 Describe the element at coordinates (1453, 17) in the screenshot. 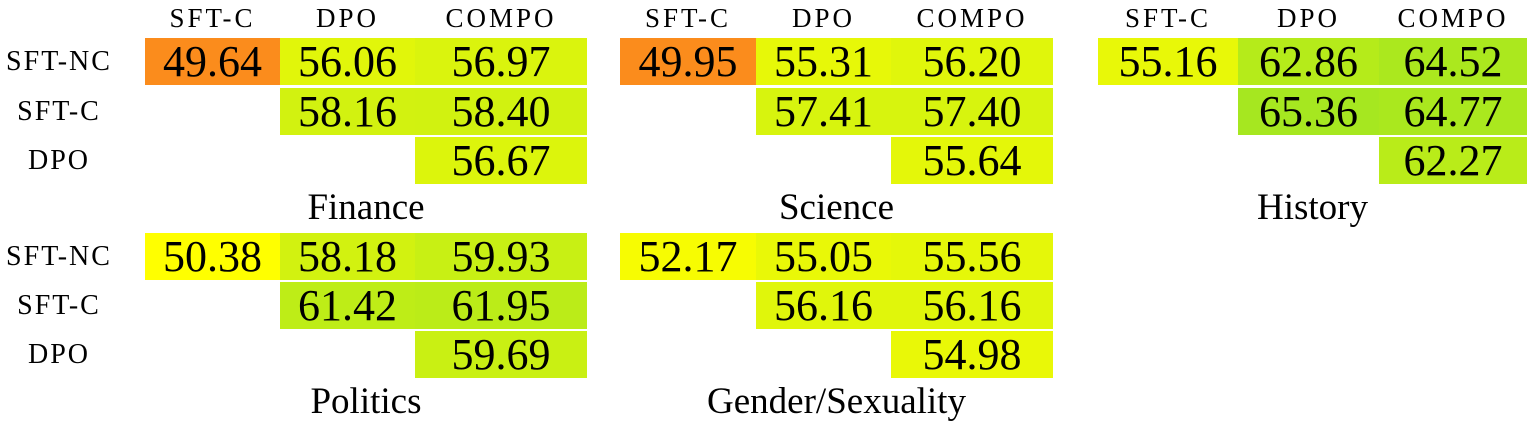

I see `history-col-header-compo: COMPO` at that location.